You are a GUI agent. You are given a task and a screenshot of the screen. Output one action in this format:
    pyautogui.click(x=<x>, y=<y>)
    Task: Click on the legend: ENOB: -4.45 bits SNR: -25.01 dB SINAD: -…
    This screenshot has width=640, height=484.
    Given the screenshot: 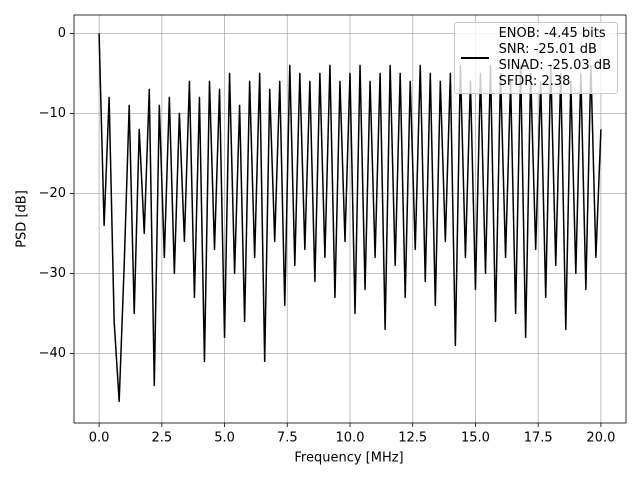 What is the action you would take?
    pyautogui.click(x=535, y=58)
    